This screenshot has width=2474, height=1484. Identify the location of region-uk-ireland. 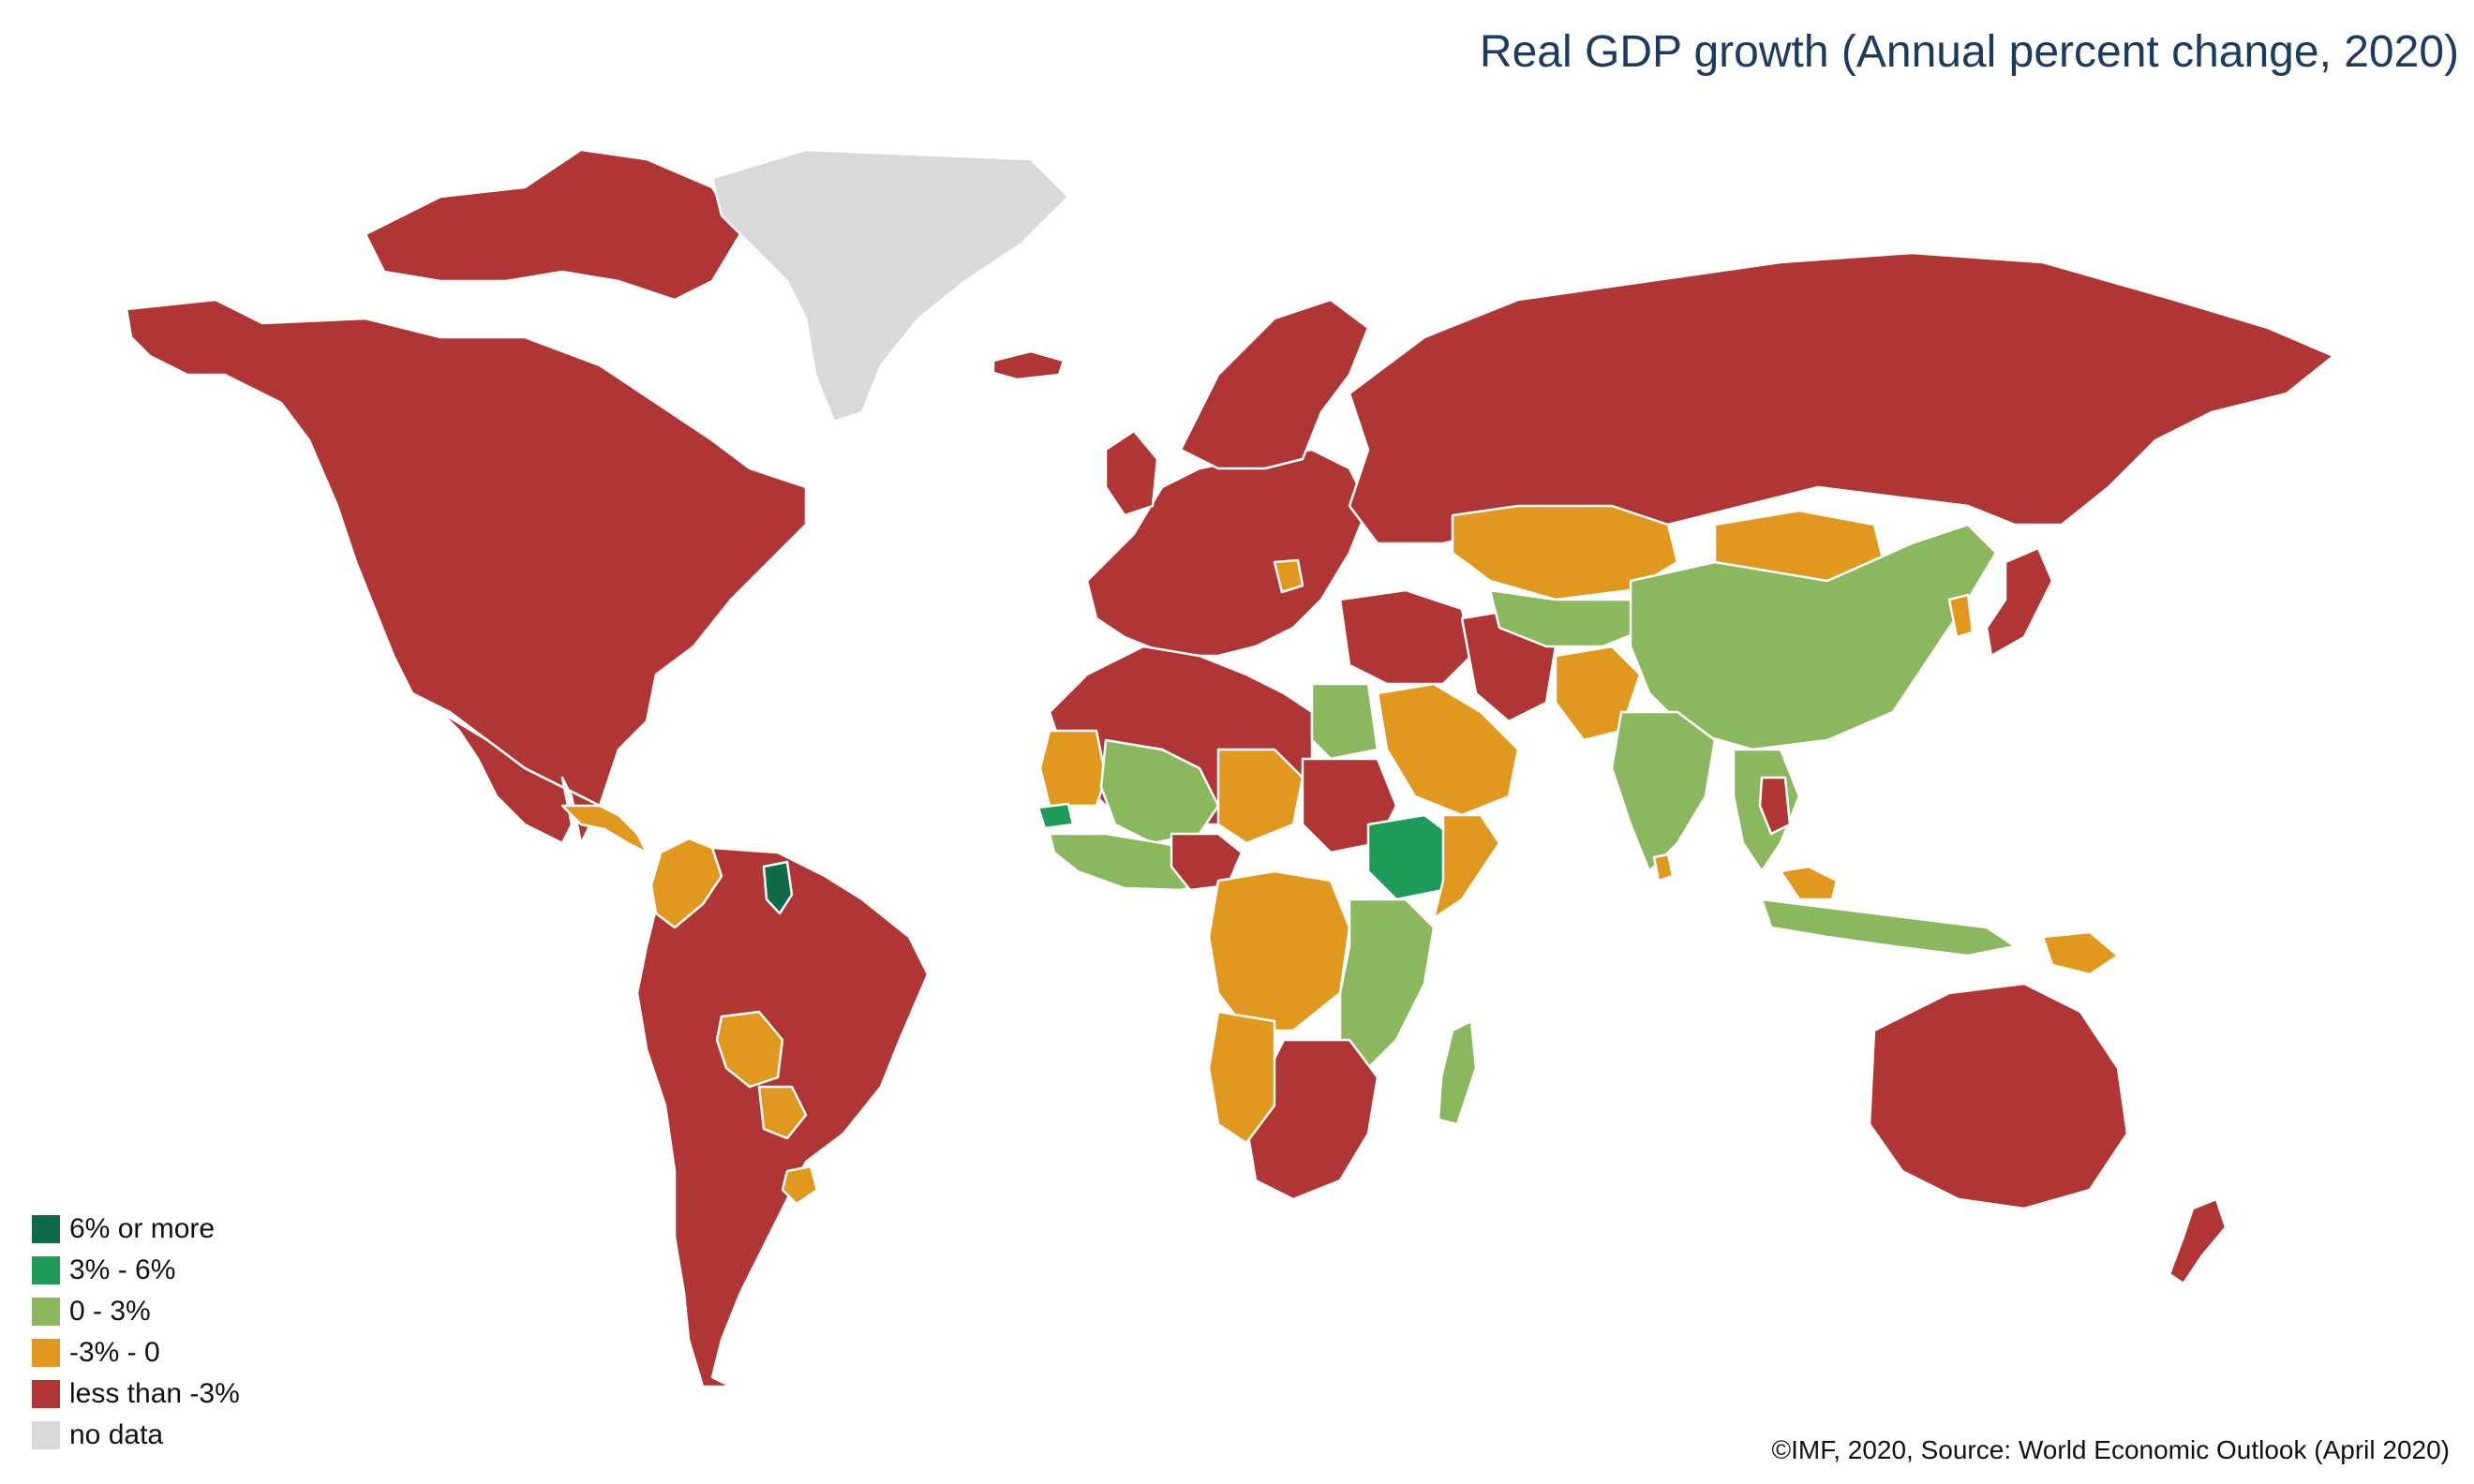
(1132, 473).